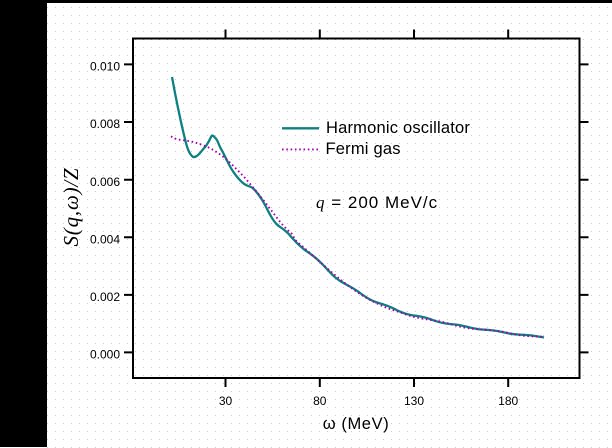  Describe the element at coordinates (398, 128) in the screenshot. I see `svg-text: Harmonic oscillator` at that location.